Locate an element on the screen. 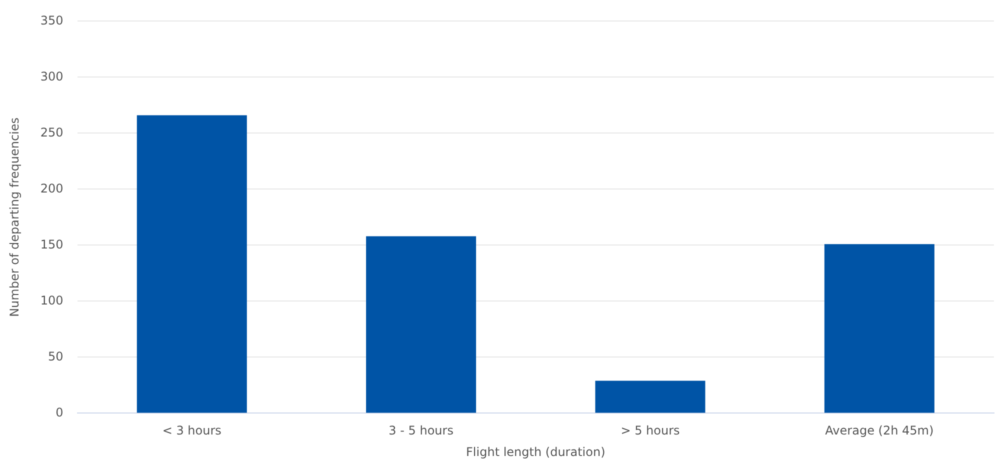 The width and height of the screenshot is (996, 468). x-tick-label: > 5 hours is located at coordinates (650, 431).